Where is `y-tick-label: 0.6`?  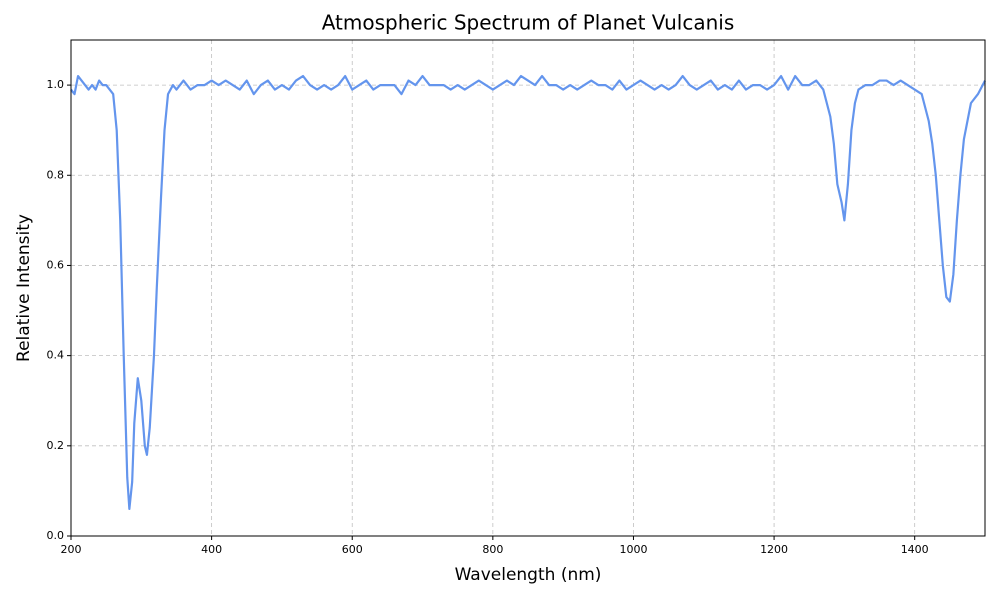 y-tick-label: 0.6 is located at coordinates (56, 264).